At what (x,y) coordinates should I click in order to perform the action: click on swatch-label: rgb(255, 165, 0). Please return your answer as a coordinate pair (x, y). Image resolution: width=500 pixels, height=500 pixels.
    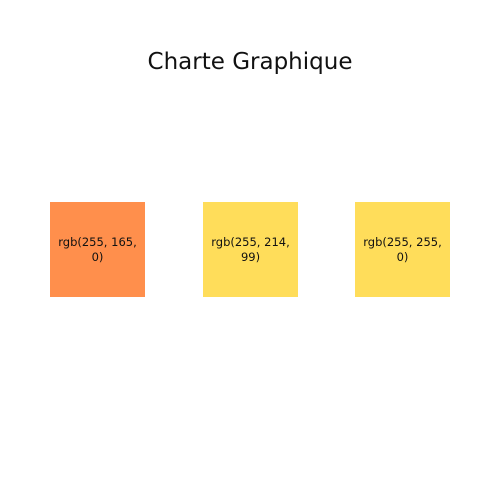
    Looking at the image, I should click on (97, 249).